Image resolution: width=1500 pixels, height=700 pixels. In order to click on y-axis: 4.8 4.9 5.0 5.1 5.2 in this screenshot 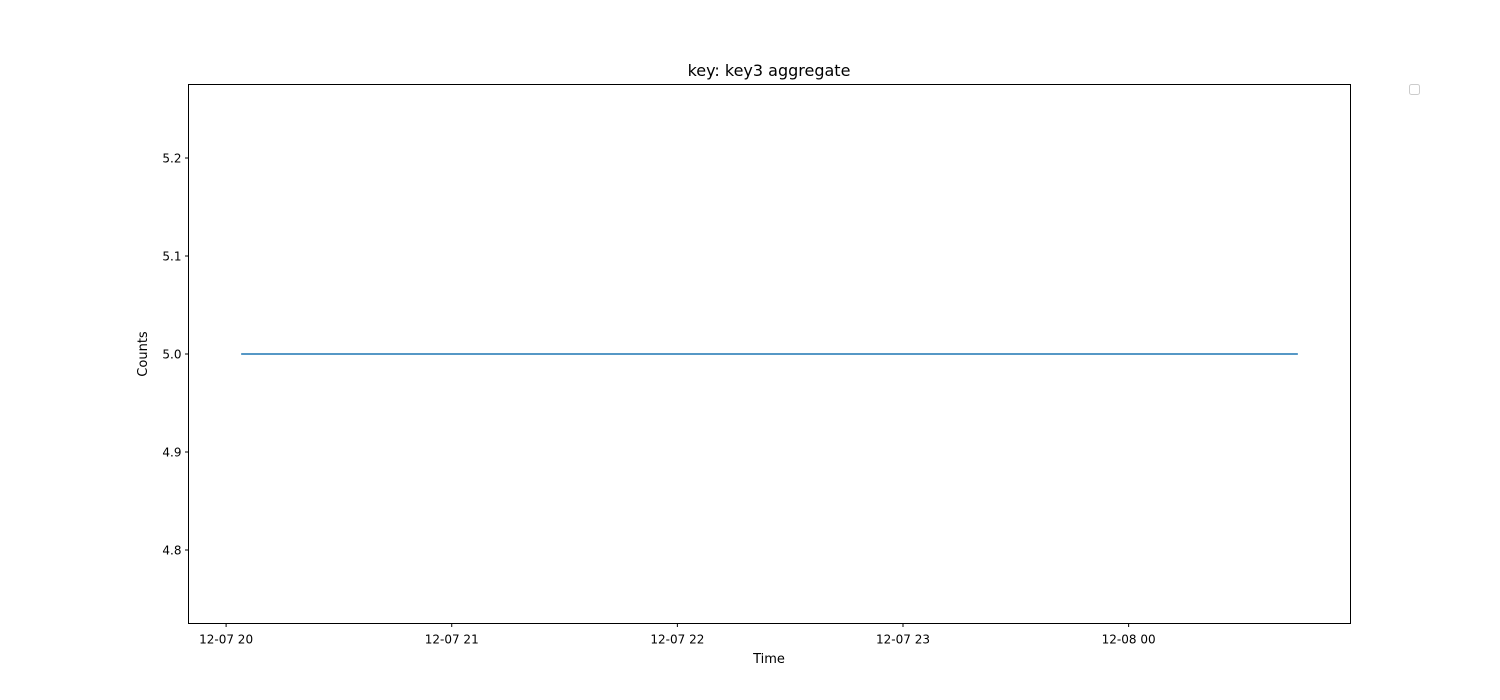, I will do `click(175, 355)`.